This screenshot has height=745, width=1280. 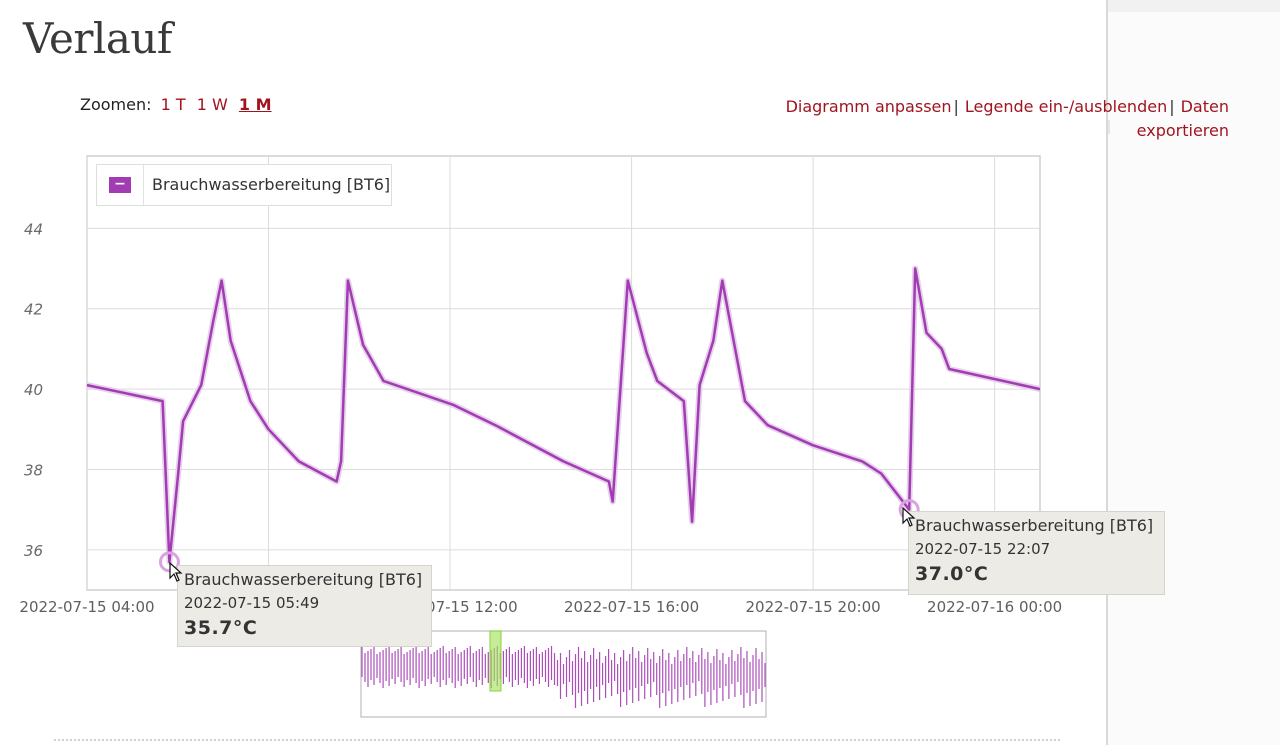 I want to click on x-tick-label: 2022-07-15 20:00, so click(x=813, y=607).